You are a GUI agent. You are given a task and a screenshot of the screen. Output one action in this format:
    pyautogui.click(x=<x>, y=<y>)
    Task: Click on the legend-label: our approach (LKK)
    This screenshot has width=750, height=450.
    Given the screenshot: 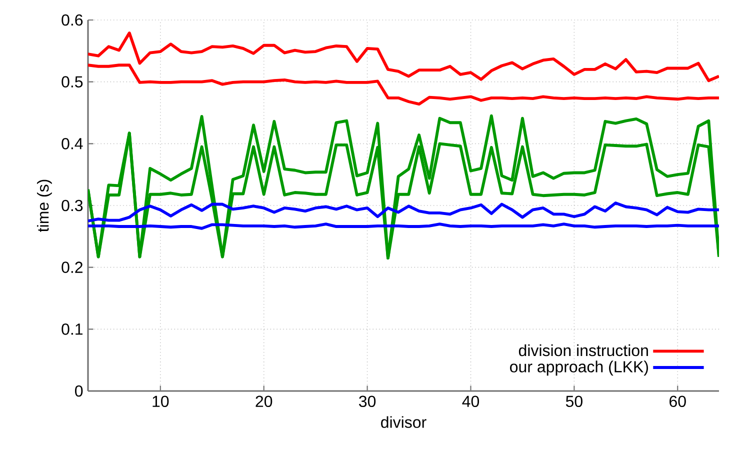 What is the action you would take?
    pyautogui.click(x=579, y=368)
    